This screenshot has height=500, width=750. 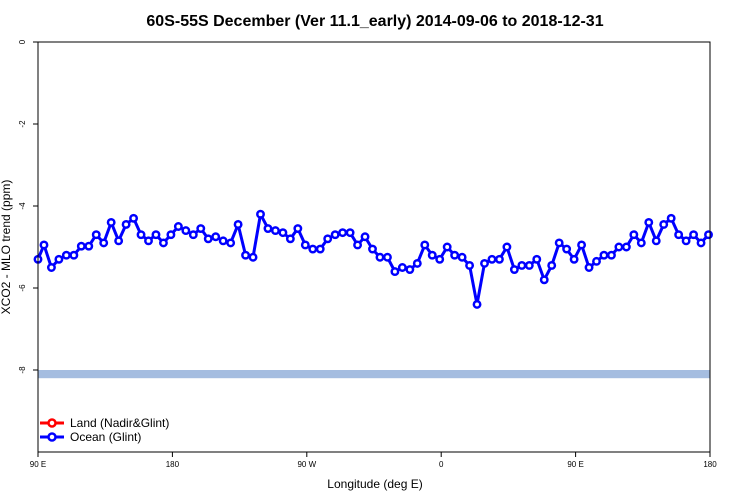 What do you see at coordinates (28, 206) in the screenshot?
I see `y-axis: 0 -2 -4 -6 -8` at bounding box center [28, 206].